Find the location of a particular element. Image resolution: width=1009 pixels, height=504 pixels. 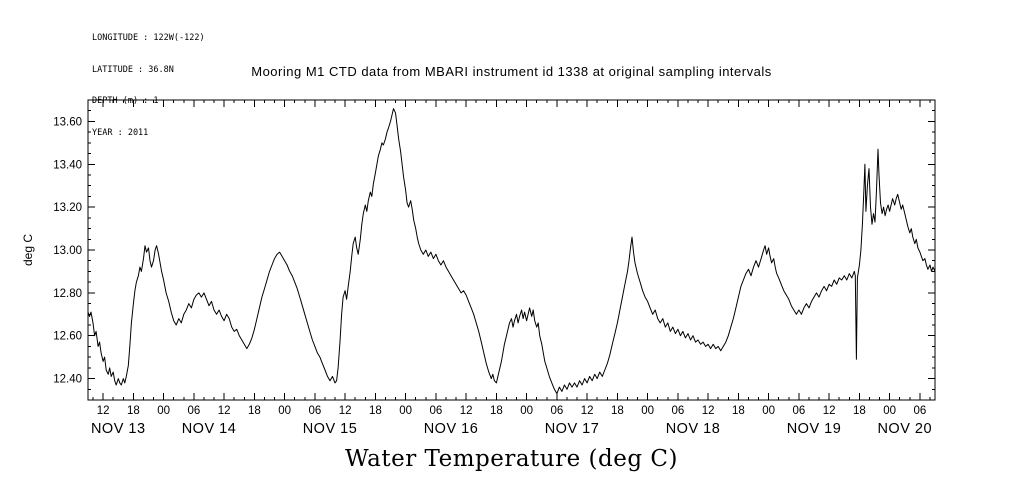

longitude-label: LONGITUDE : 122W(-122) is located at coordinates (148, 38).